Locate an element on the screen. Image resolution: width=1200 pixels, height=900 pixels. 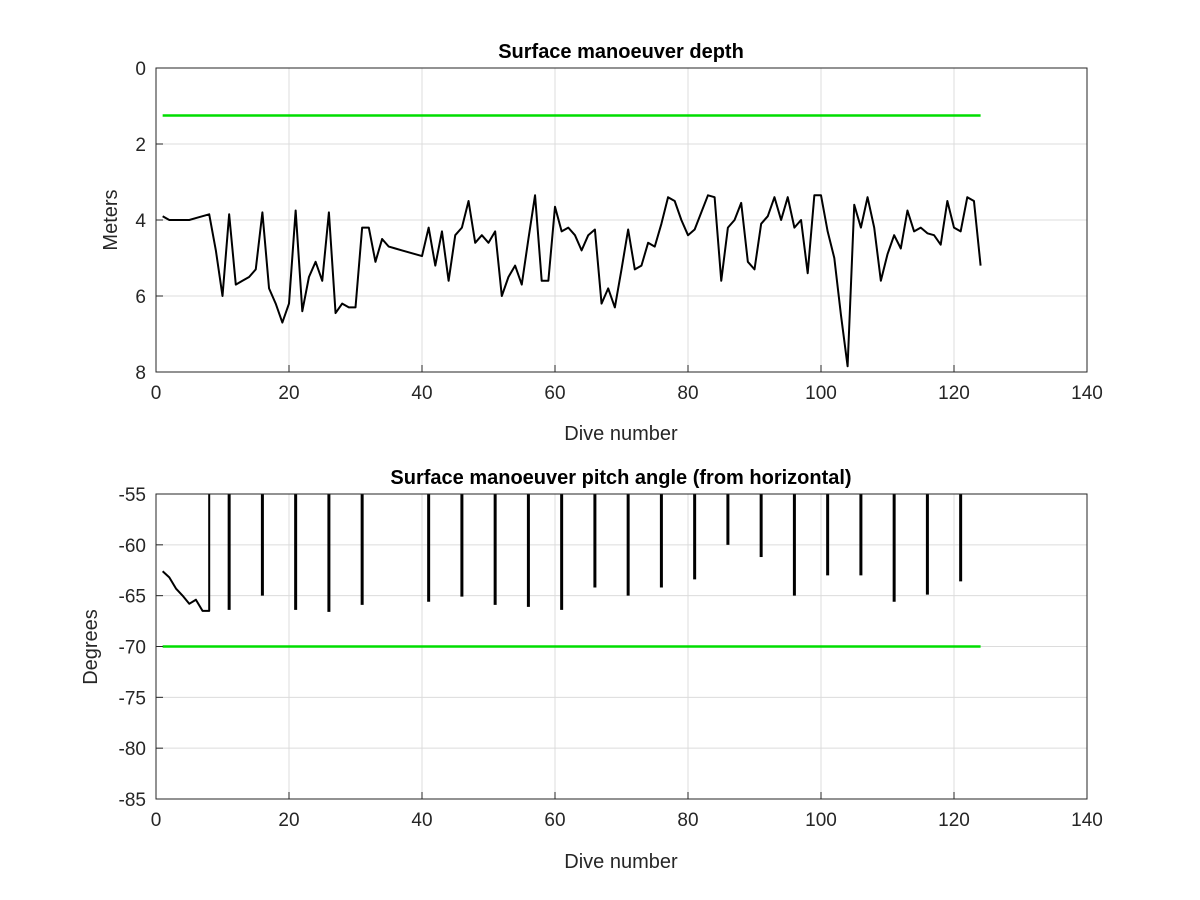
depth-y-tick-label: 0 is located at coordinates (140, 69).